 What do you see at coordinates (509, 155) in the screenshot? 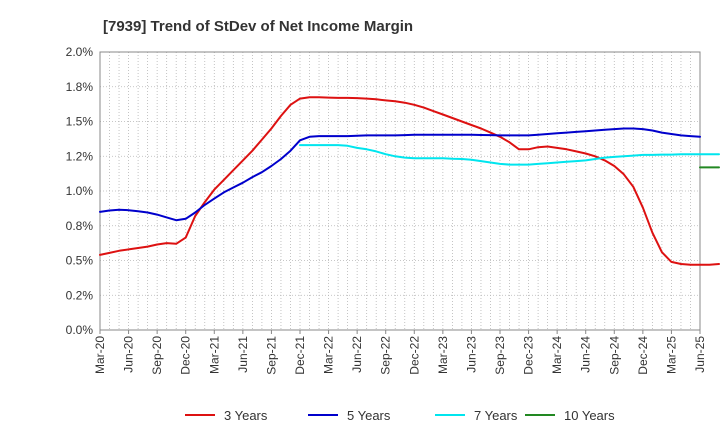
I see `series-line-7-years` at bounding box center [509, 155].